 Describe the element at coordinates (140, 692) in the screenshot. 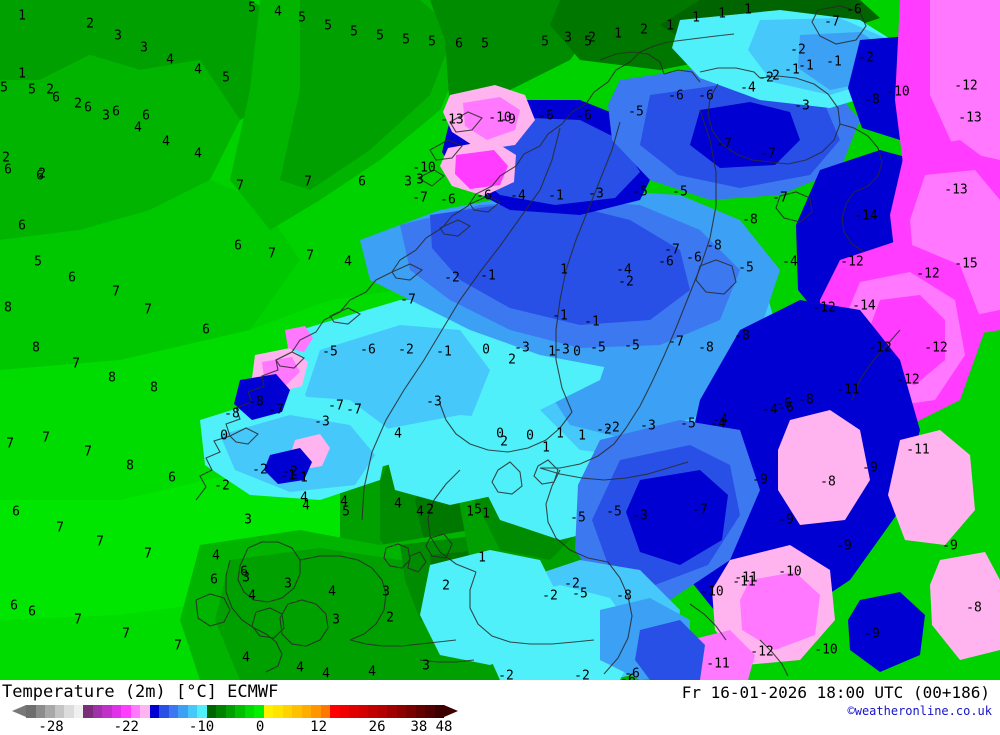

I see `chart-title: Temperature (2m) [°C] ECMWF` at that location.